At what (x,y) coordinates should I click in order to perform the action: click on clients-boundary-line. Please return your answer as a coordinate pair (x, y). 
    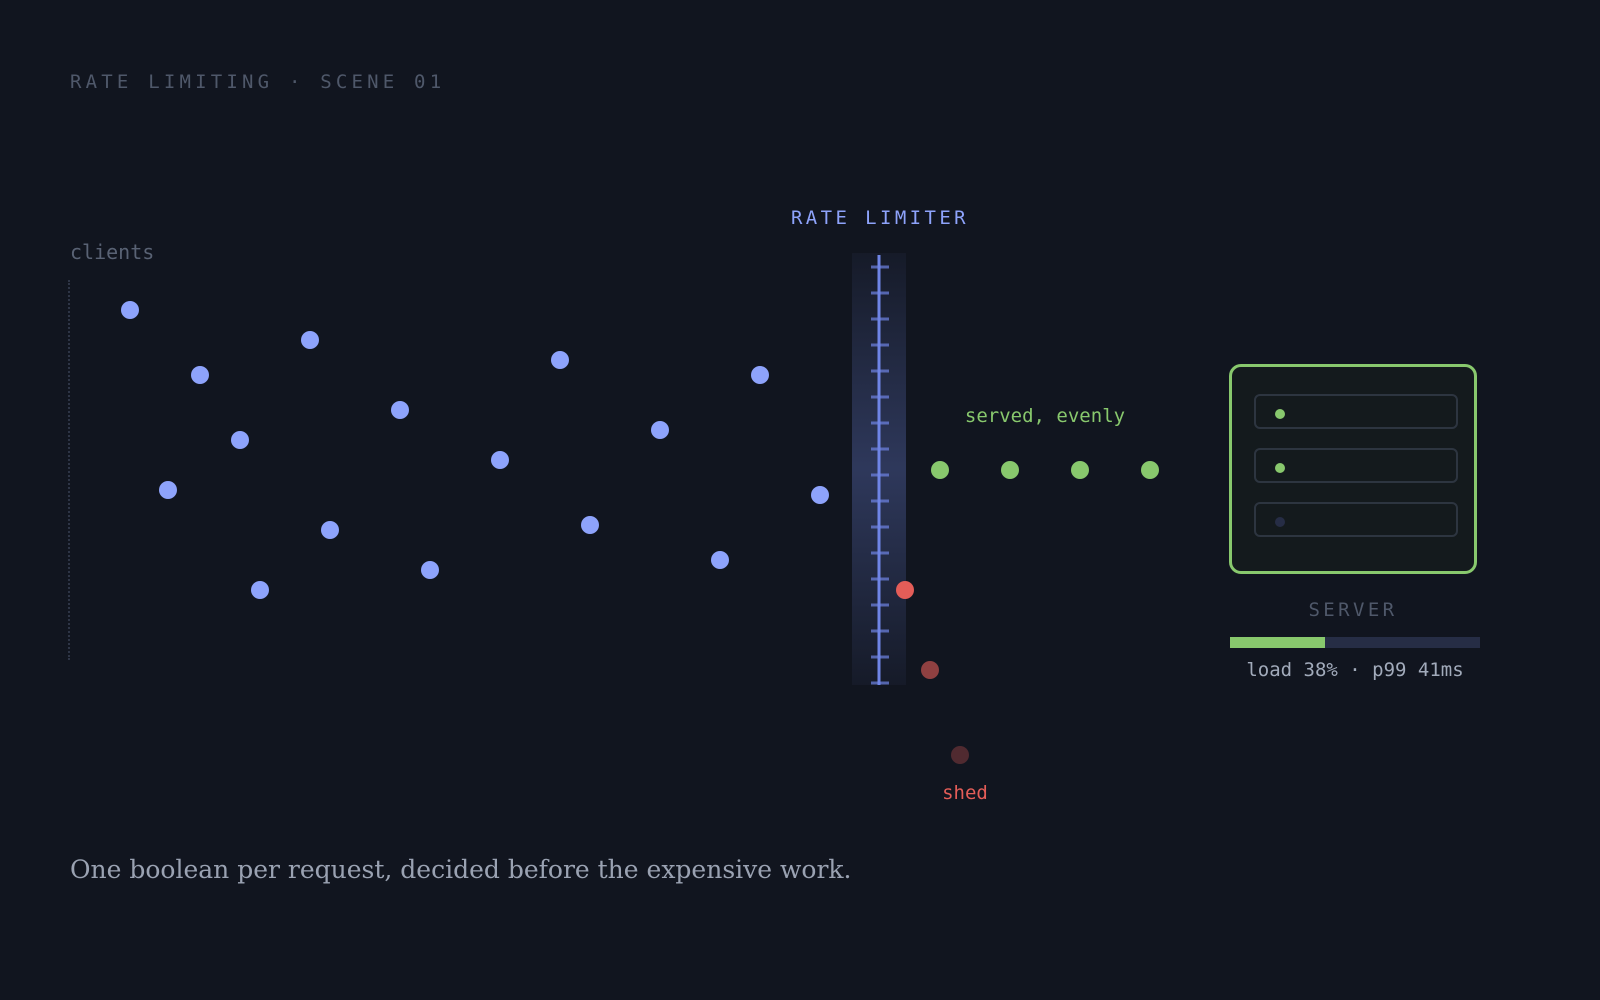
    Looking at the image, I should click on (69, 470).